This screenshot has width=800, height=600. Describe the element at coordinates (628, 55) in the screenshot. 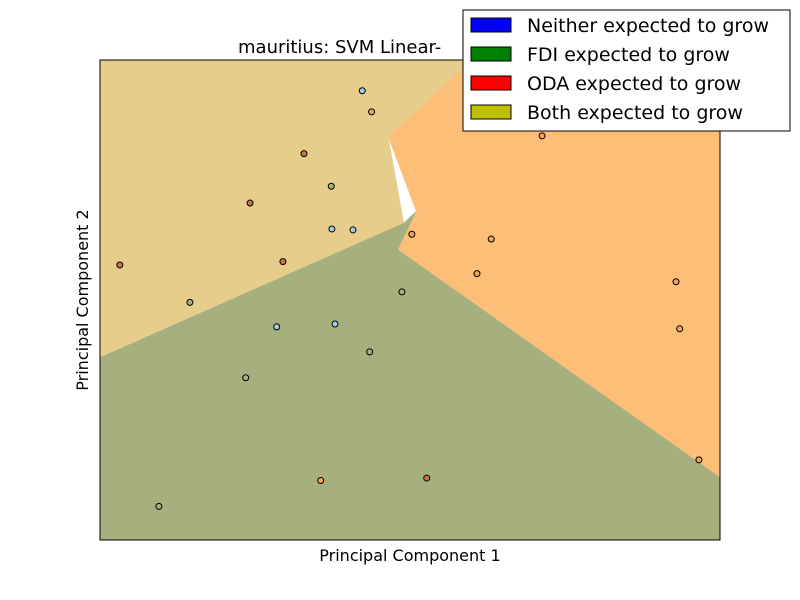

I see `legend-label-fdi: FDI expected to grow` at that location.